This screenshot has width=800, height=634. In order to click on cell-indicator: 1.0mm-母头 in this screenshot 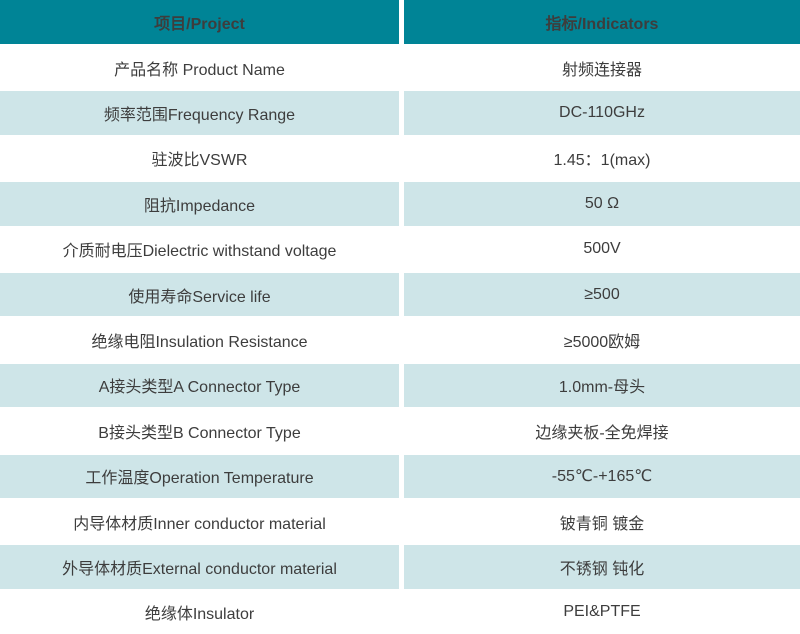, I will do `click(602, 385)`.